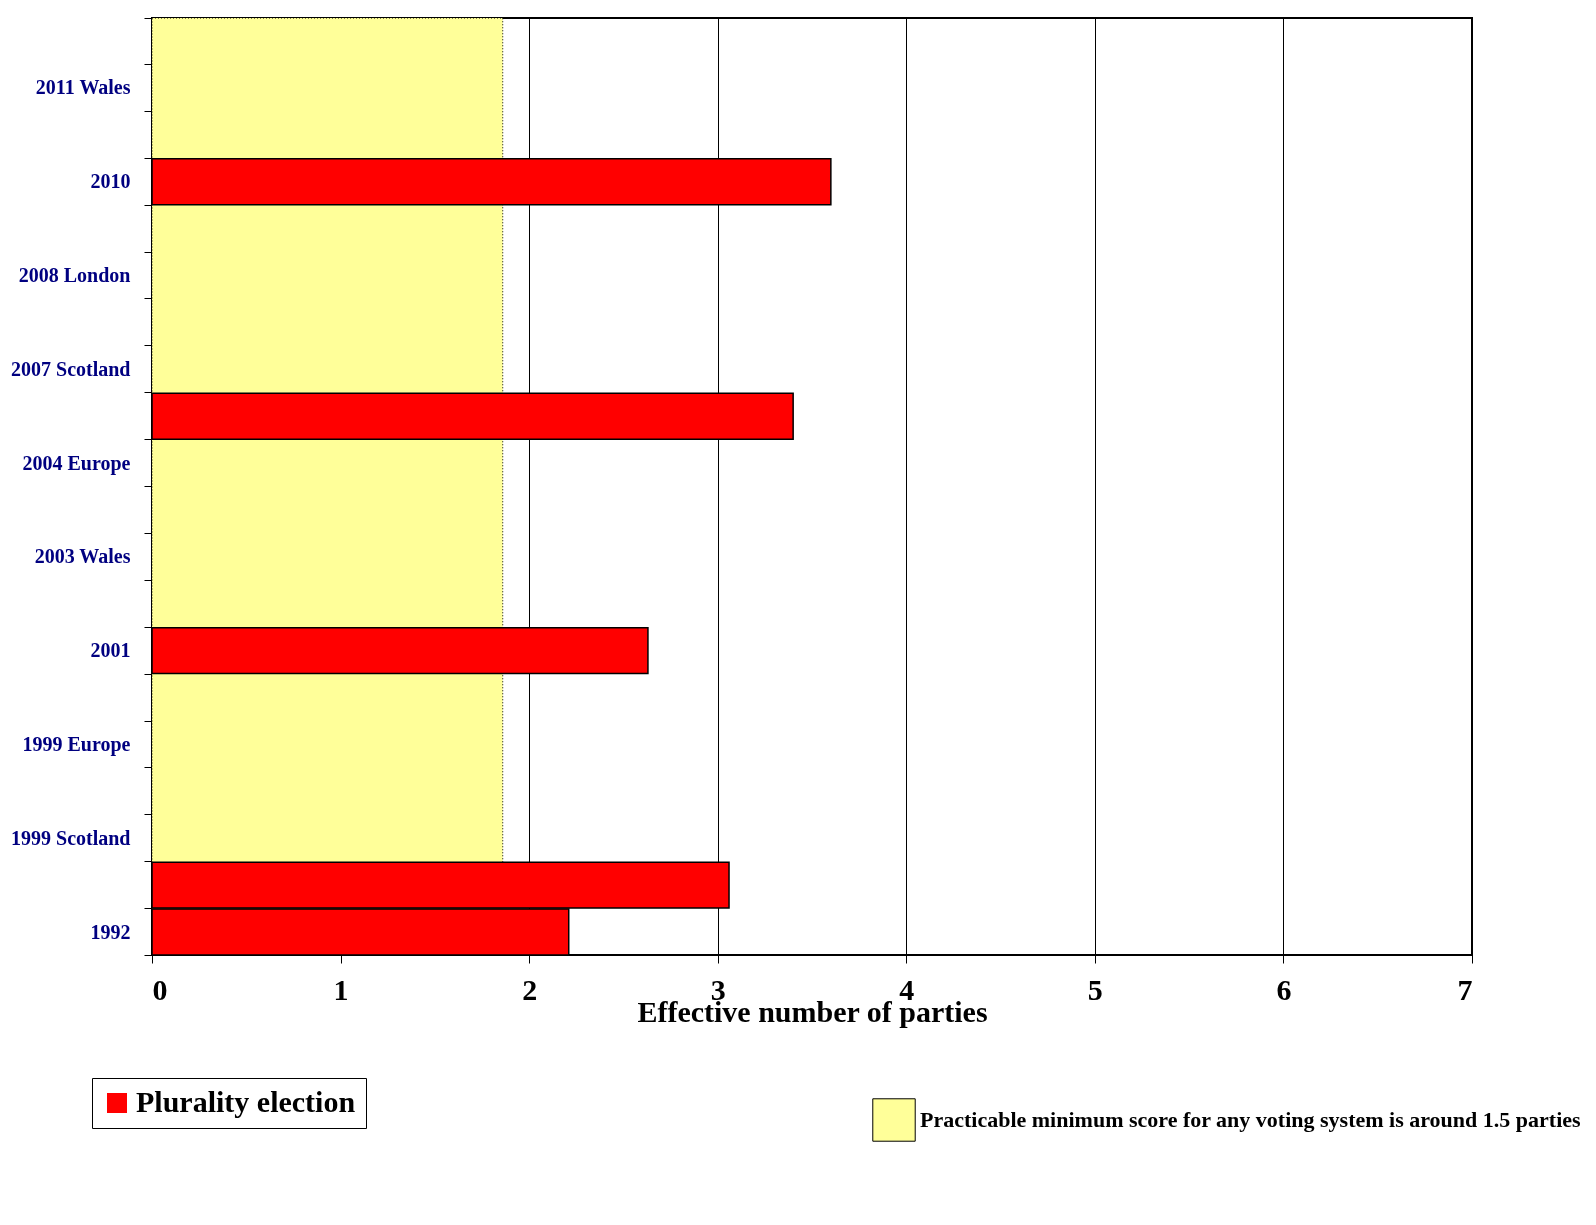 Image resolution: width=1596 pixels, height=1225 pixels. What do you see at coordinates (907, 989) in the screenshot?
I see `x-tick-label: 4` at bounding box center [907, 989].